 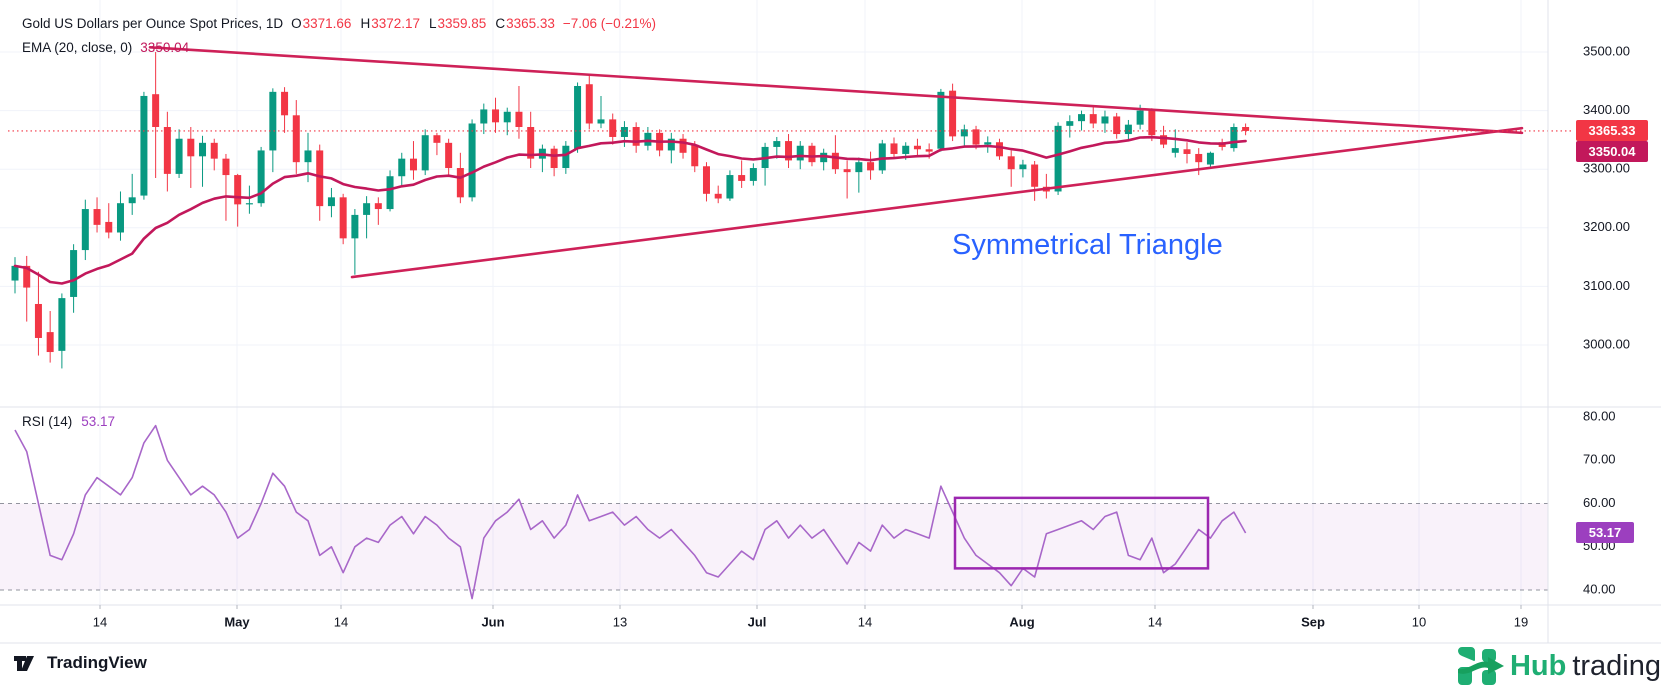 What do you see at coordinates (1087, 245) in the screenshot?
I see `symmetrical-triangle-annotation: Symmetrical Triangle` at bounding box center [1087, 245].